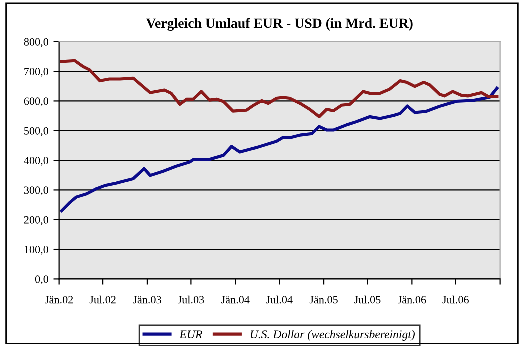 The height and width of the screenshot is (349, 525). Describe the element at coordinates (412, 300) in the screenshot. I see `x-tick-label: Jän.06` at that location.